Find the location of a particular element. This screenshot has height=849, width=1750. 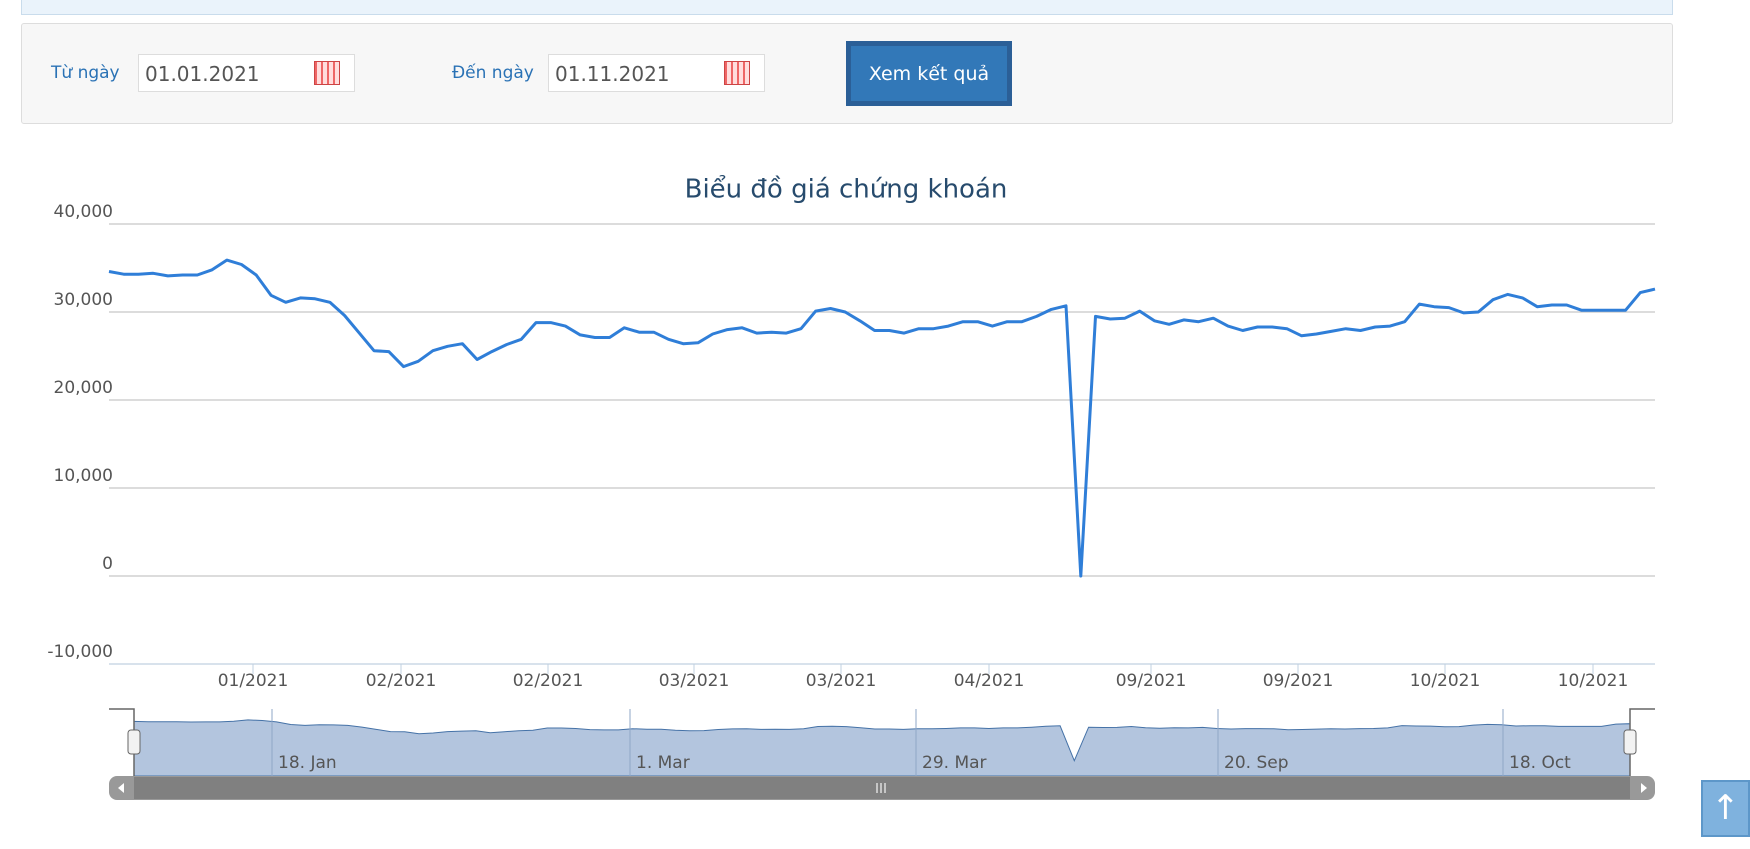

from-value: 01.01.2021 is located at coordinates (202, 74).